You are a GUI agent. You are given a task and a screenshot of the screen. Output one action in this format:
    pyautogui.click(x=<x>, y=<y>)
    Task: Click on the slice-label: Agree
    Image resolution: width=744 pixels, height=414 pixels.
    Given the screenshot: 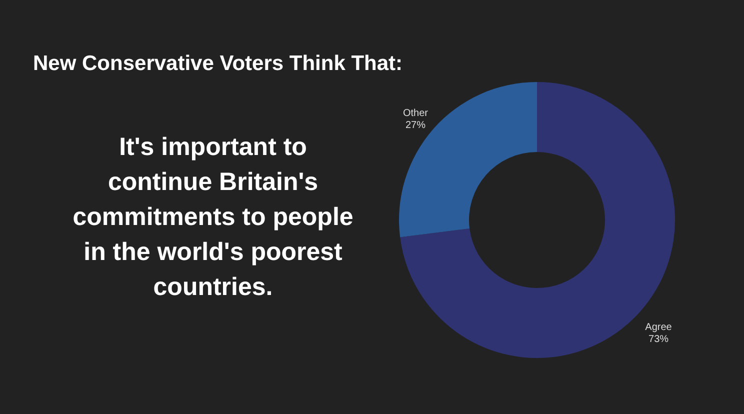 What is the action you would take?
    pyautogui.click(x=658, y=328)
    